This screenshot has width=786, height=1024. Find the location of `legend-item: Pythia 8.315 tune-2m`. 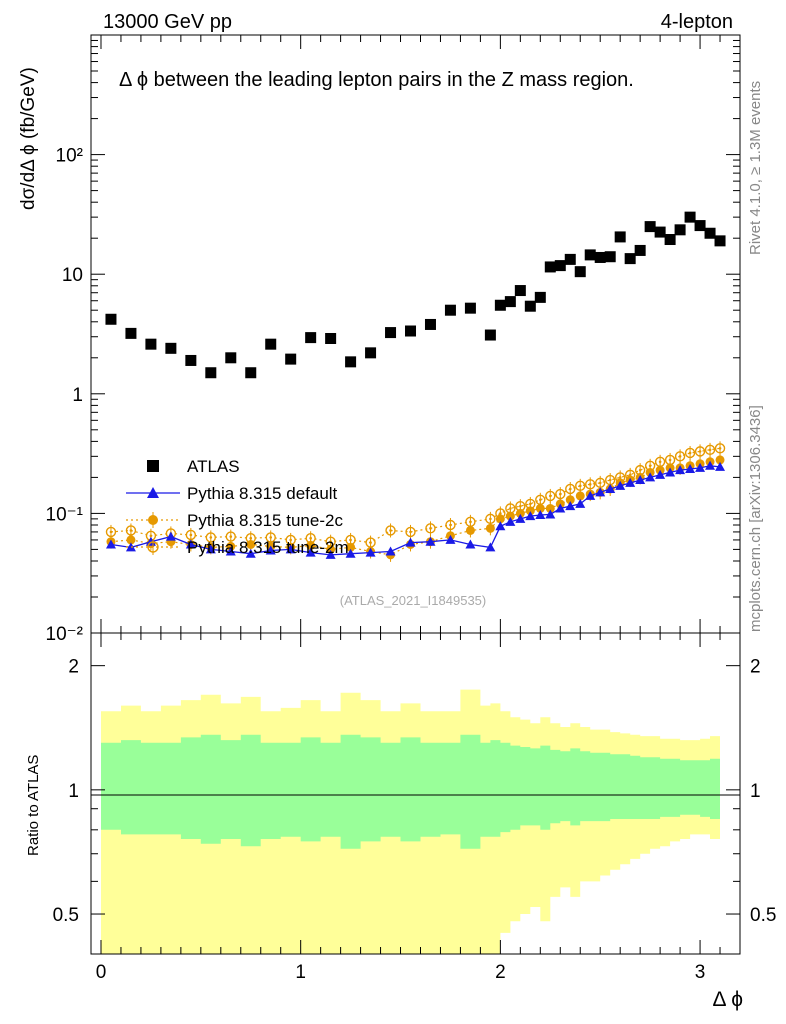

legend-item: Pythia 8.315 tune-2m is located at coordinates (237, 547).